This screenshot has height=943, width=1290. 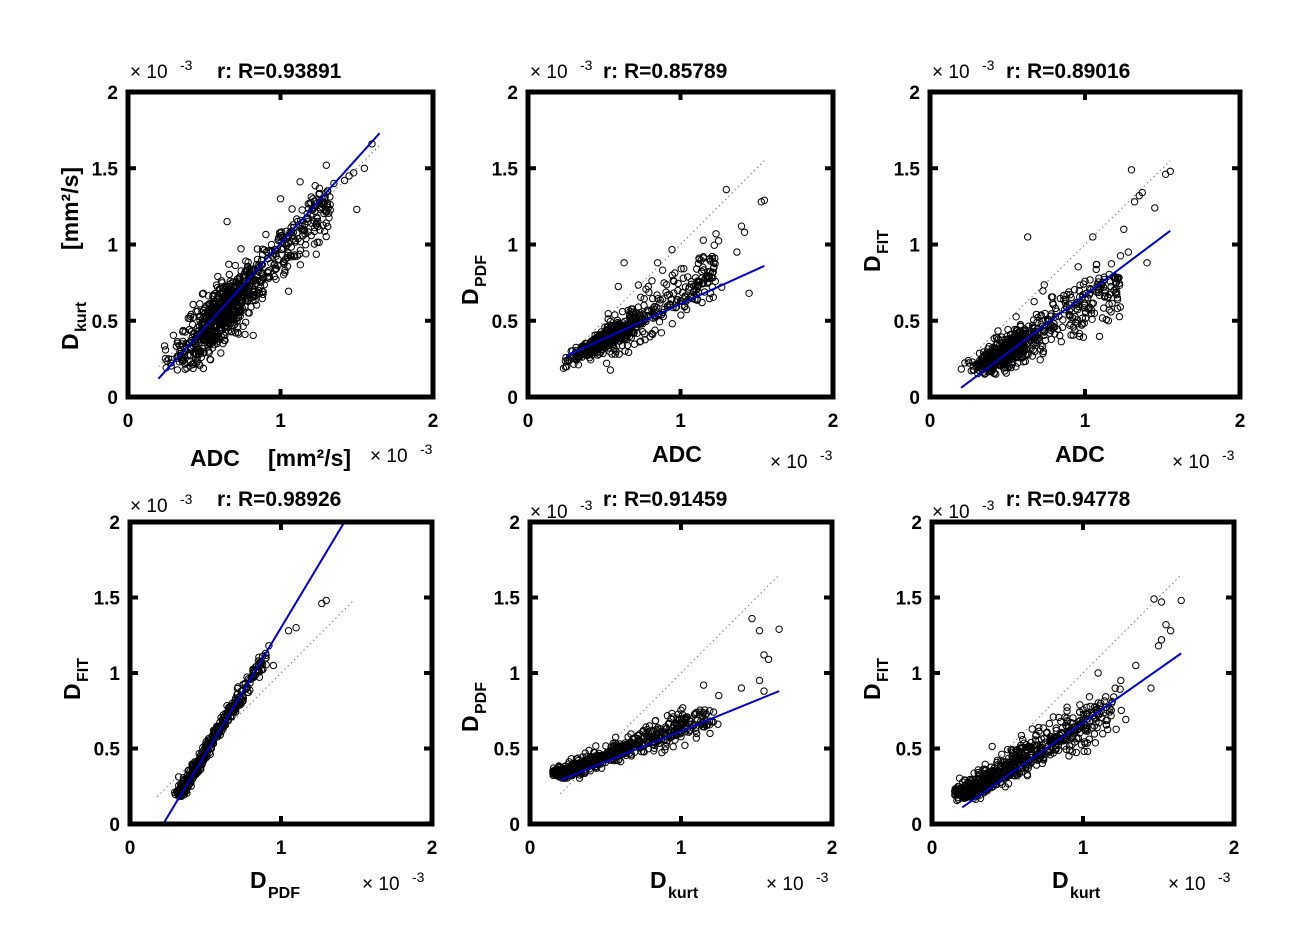 I want to click on plot-area-5: 0 1 2 0 0.5 1 1.5 2, so click(x=1068, y=686).